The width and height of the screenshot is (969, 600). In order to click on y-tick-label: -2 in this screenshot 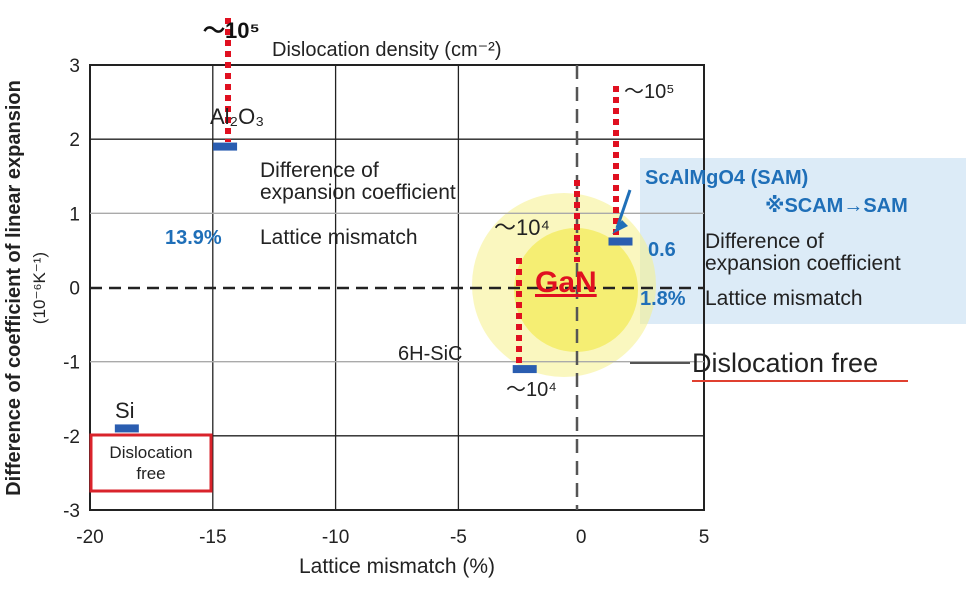, I will do `click(71, 437)`.